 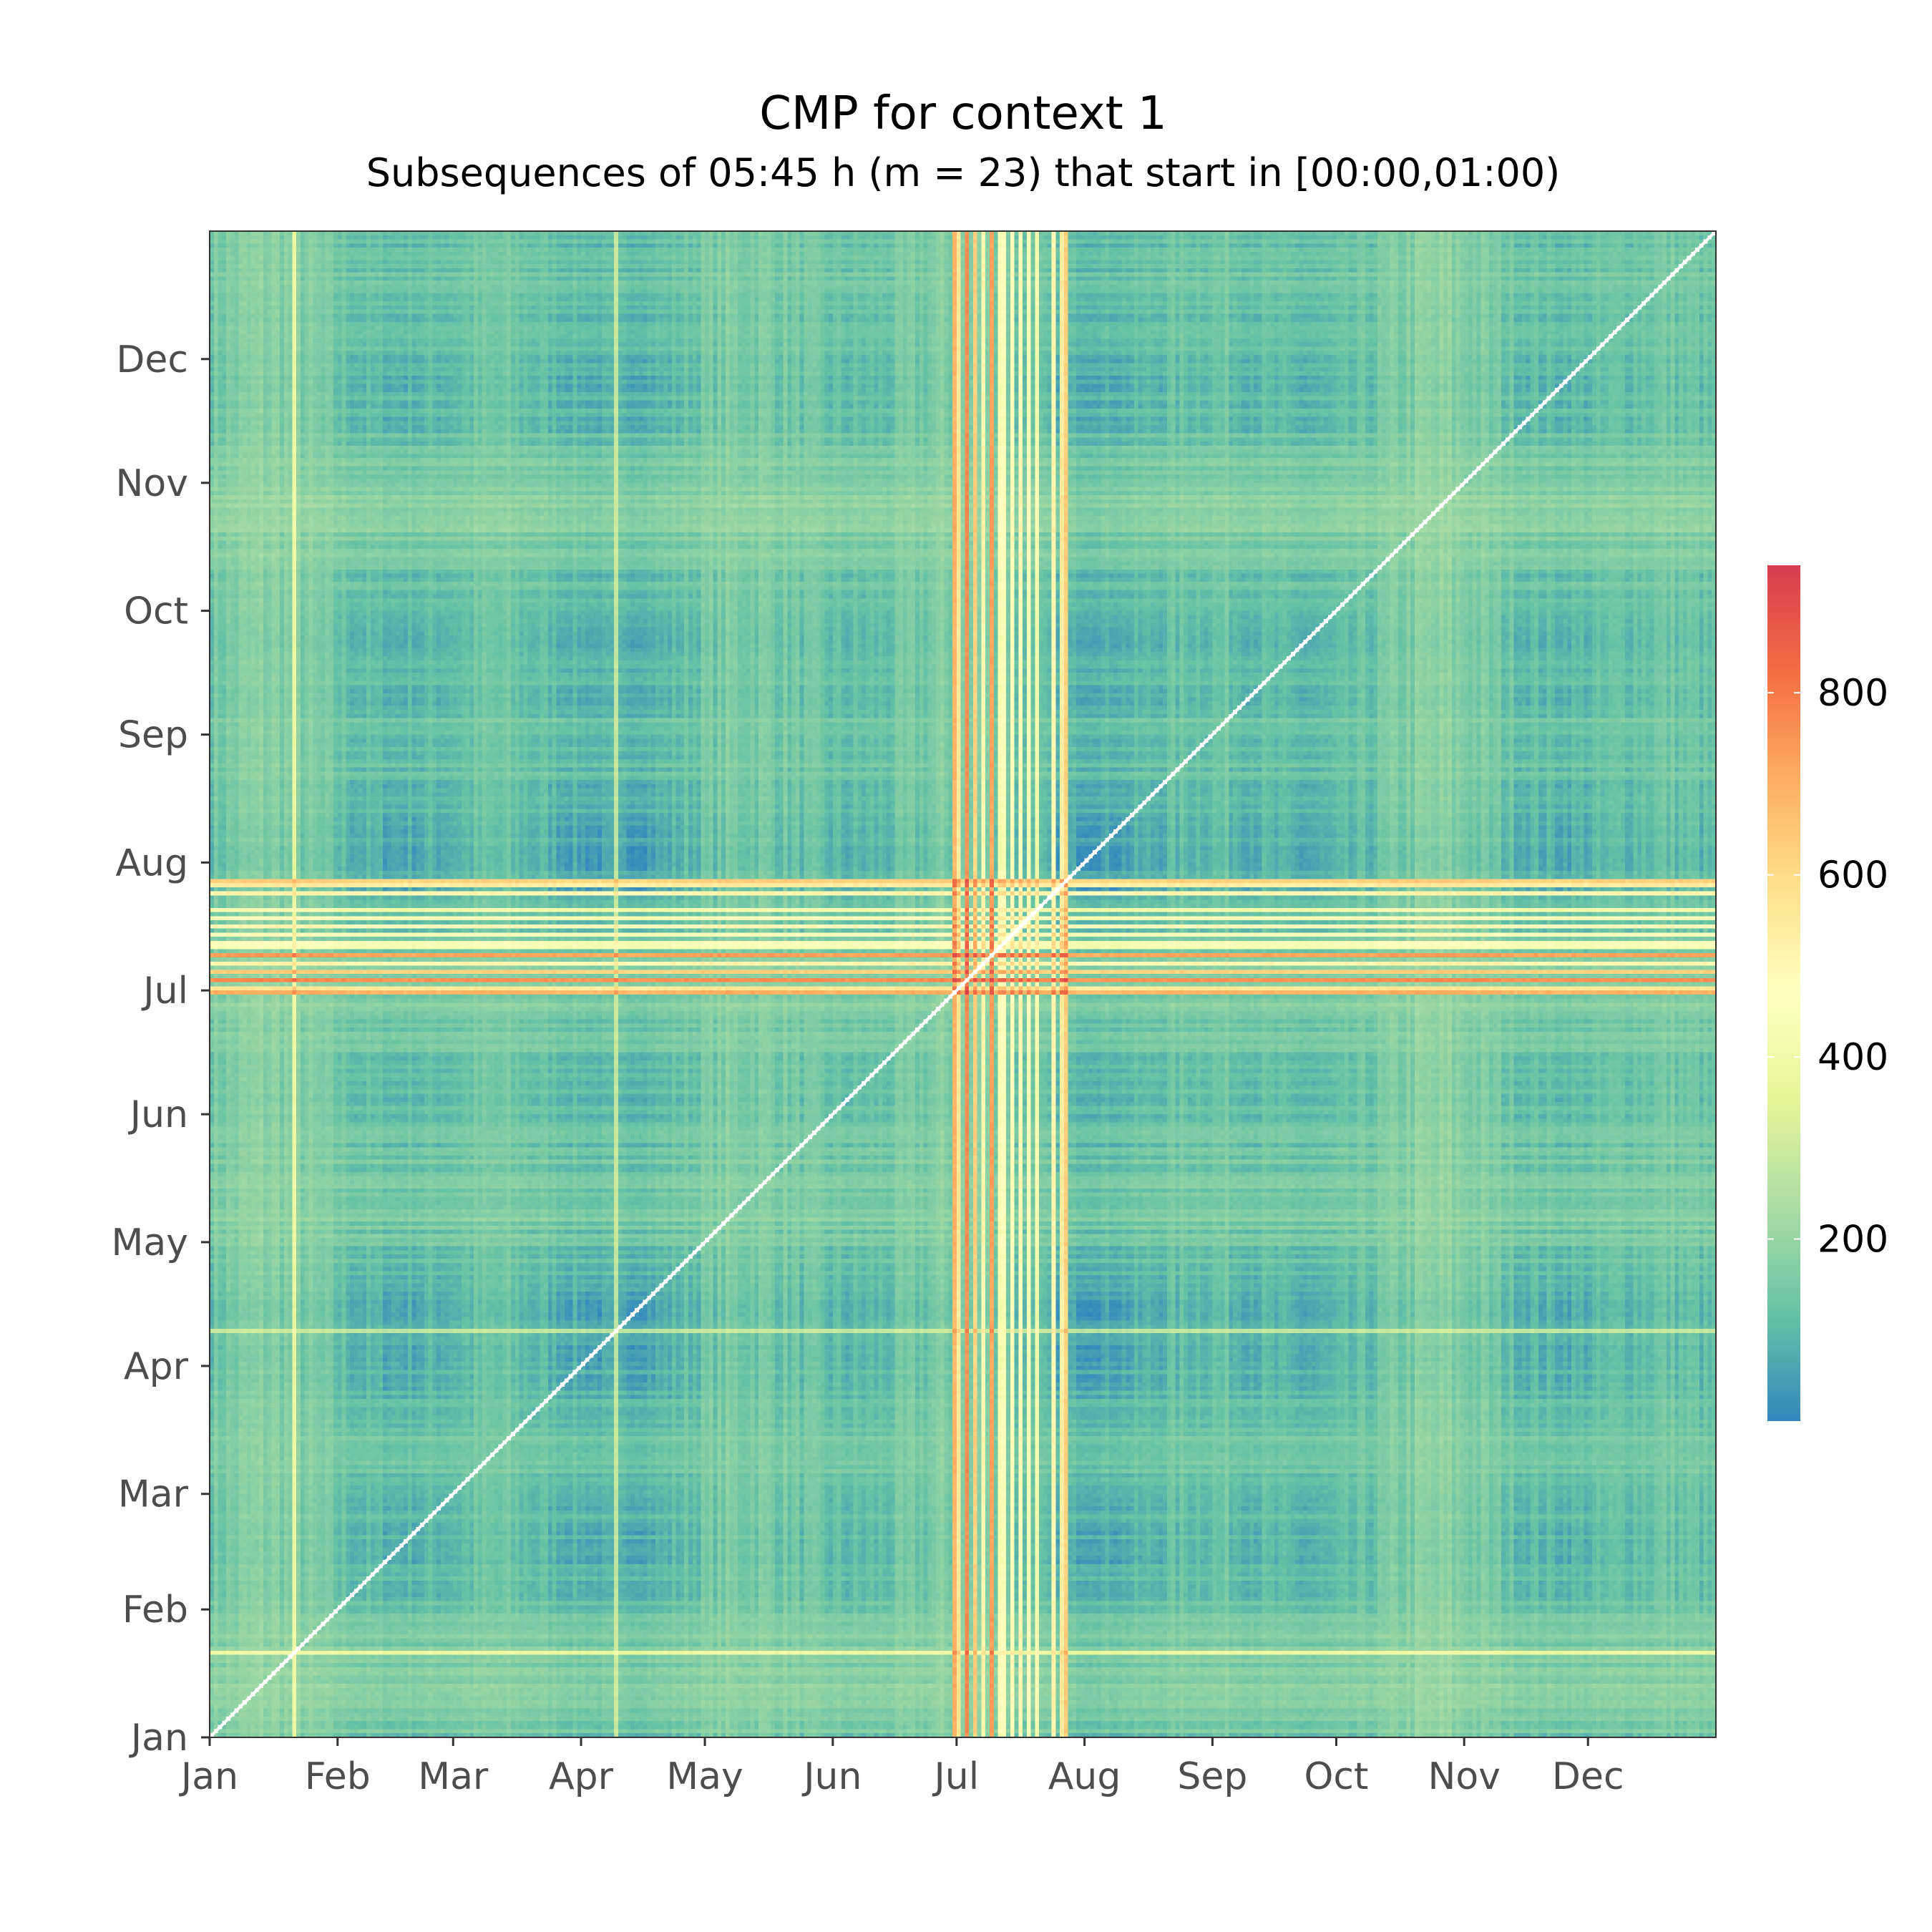 I want to click on x-tick-label: Oct, so click(x=1336, y=1776).